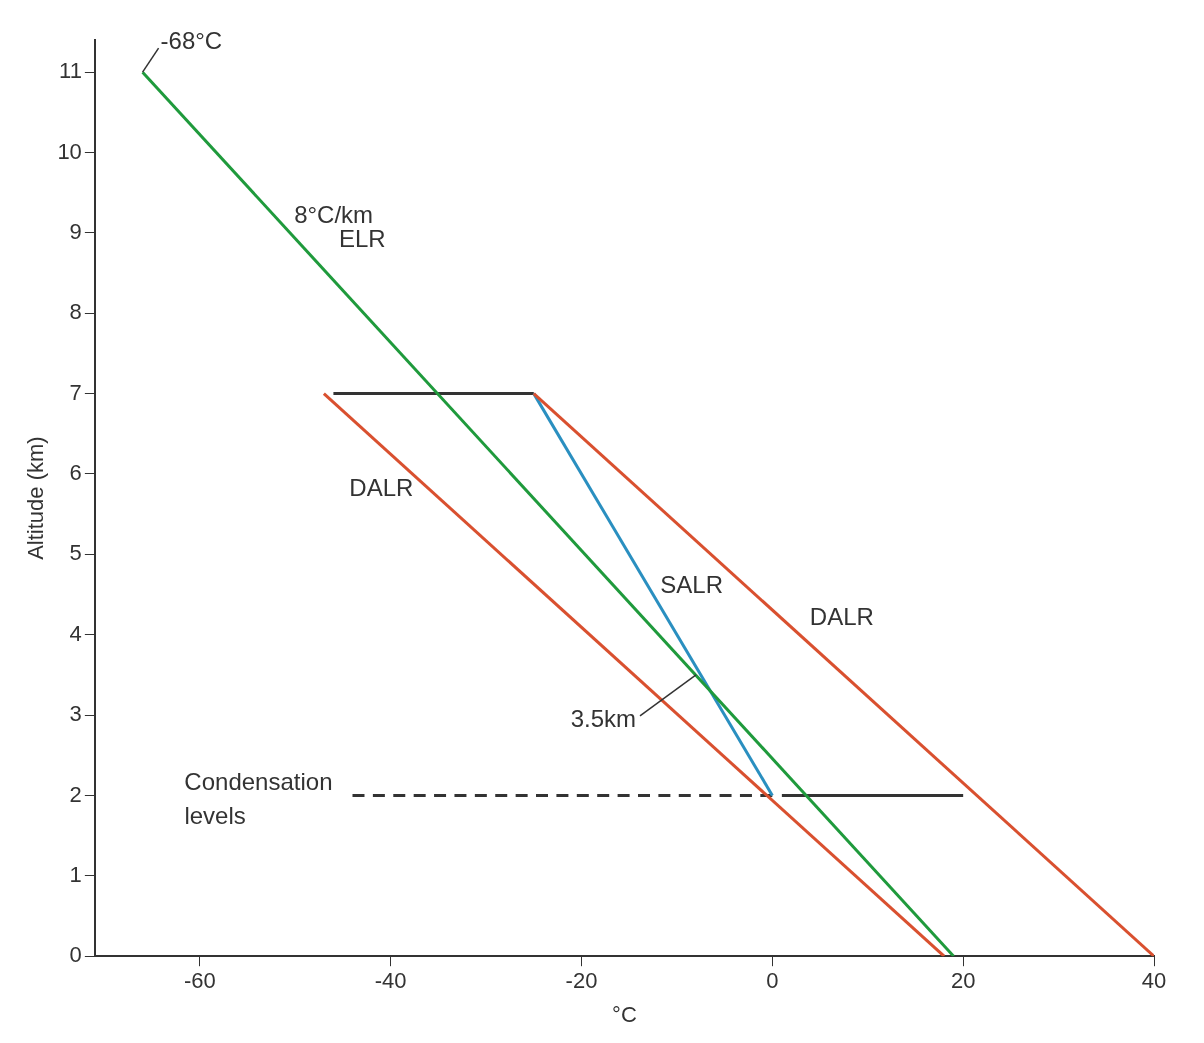 The image size is (1204, 1043). I want to click on series-label: SALR, so click(691, 585).